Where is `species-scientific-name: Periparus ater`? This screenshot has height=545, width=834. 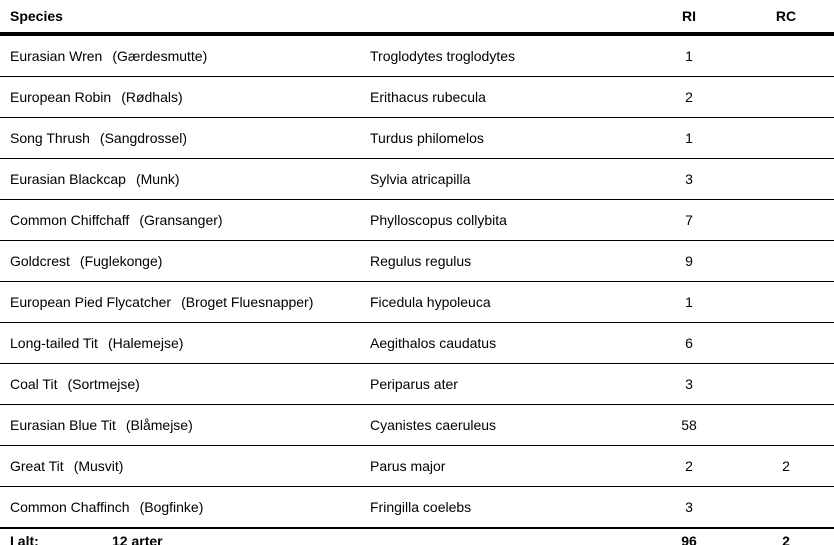
species-scientific-name: Periparus ater is located at coordinates (505, 384).